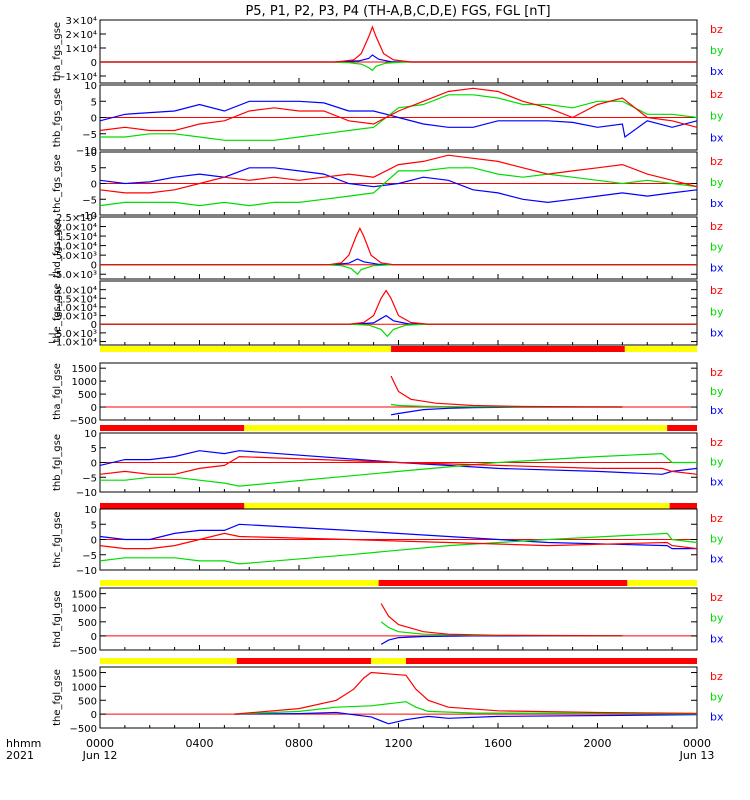 The image size is (750, 800). I want to click on y-tick-label: −1.0×10⁴, so click(72, 343).